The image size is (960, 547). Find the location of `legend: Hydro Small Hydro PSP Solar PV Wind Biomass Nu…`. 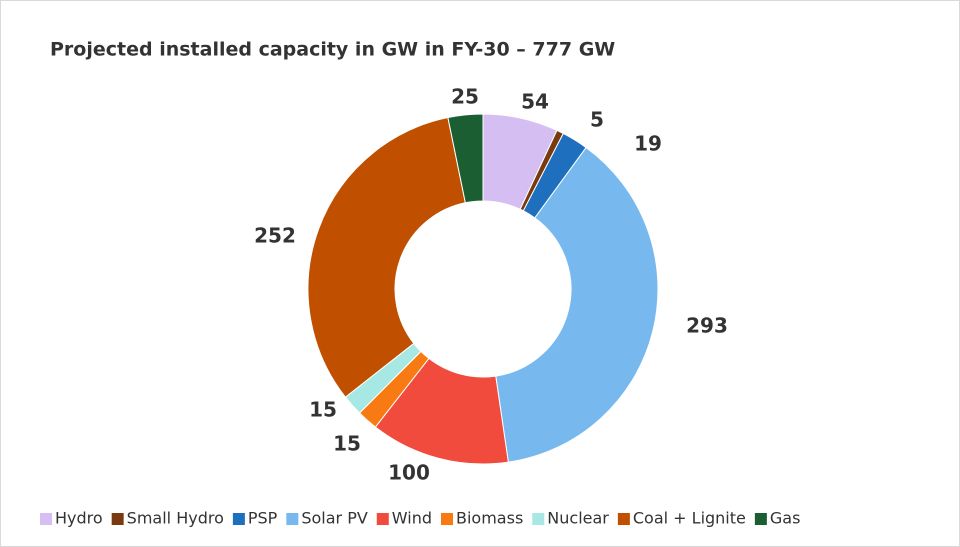

legend: Hydro Small Hydro PSP Solar PV Wind Biomass Nu… is located at coordinates (420, 518).